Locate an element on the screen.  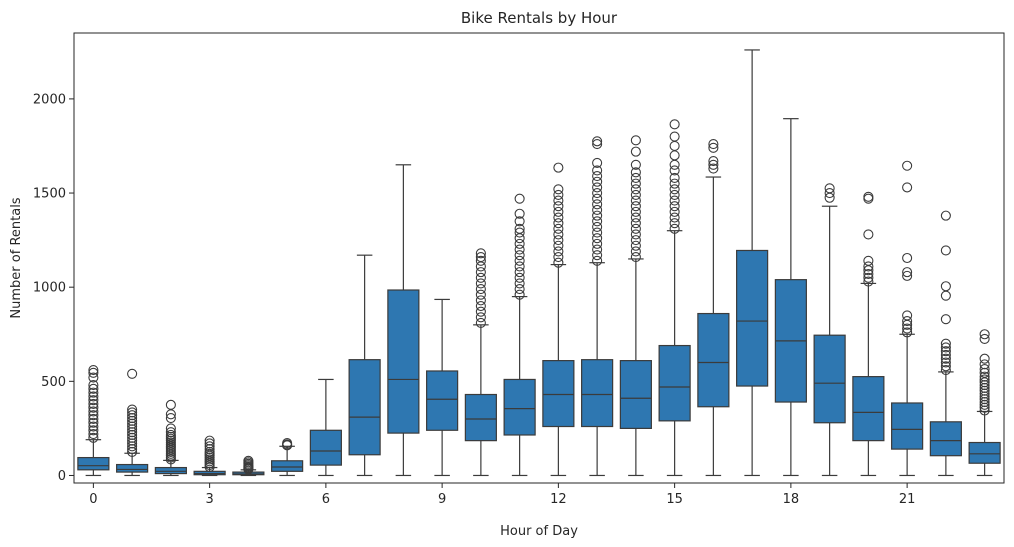
y-axis: 0 500 1000 1500 2000 is located at coordinates (53, 288).